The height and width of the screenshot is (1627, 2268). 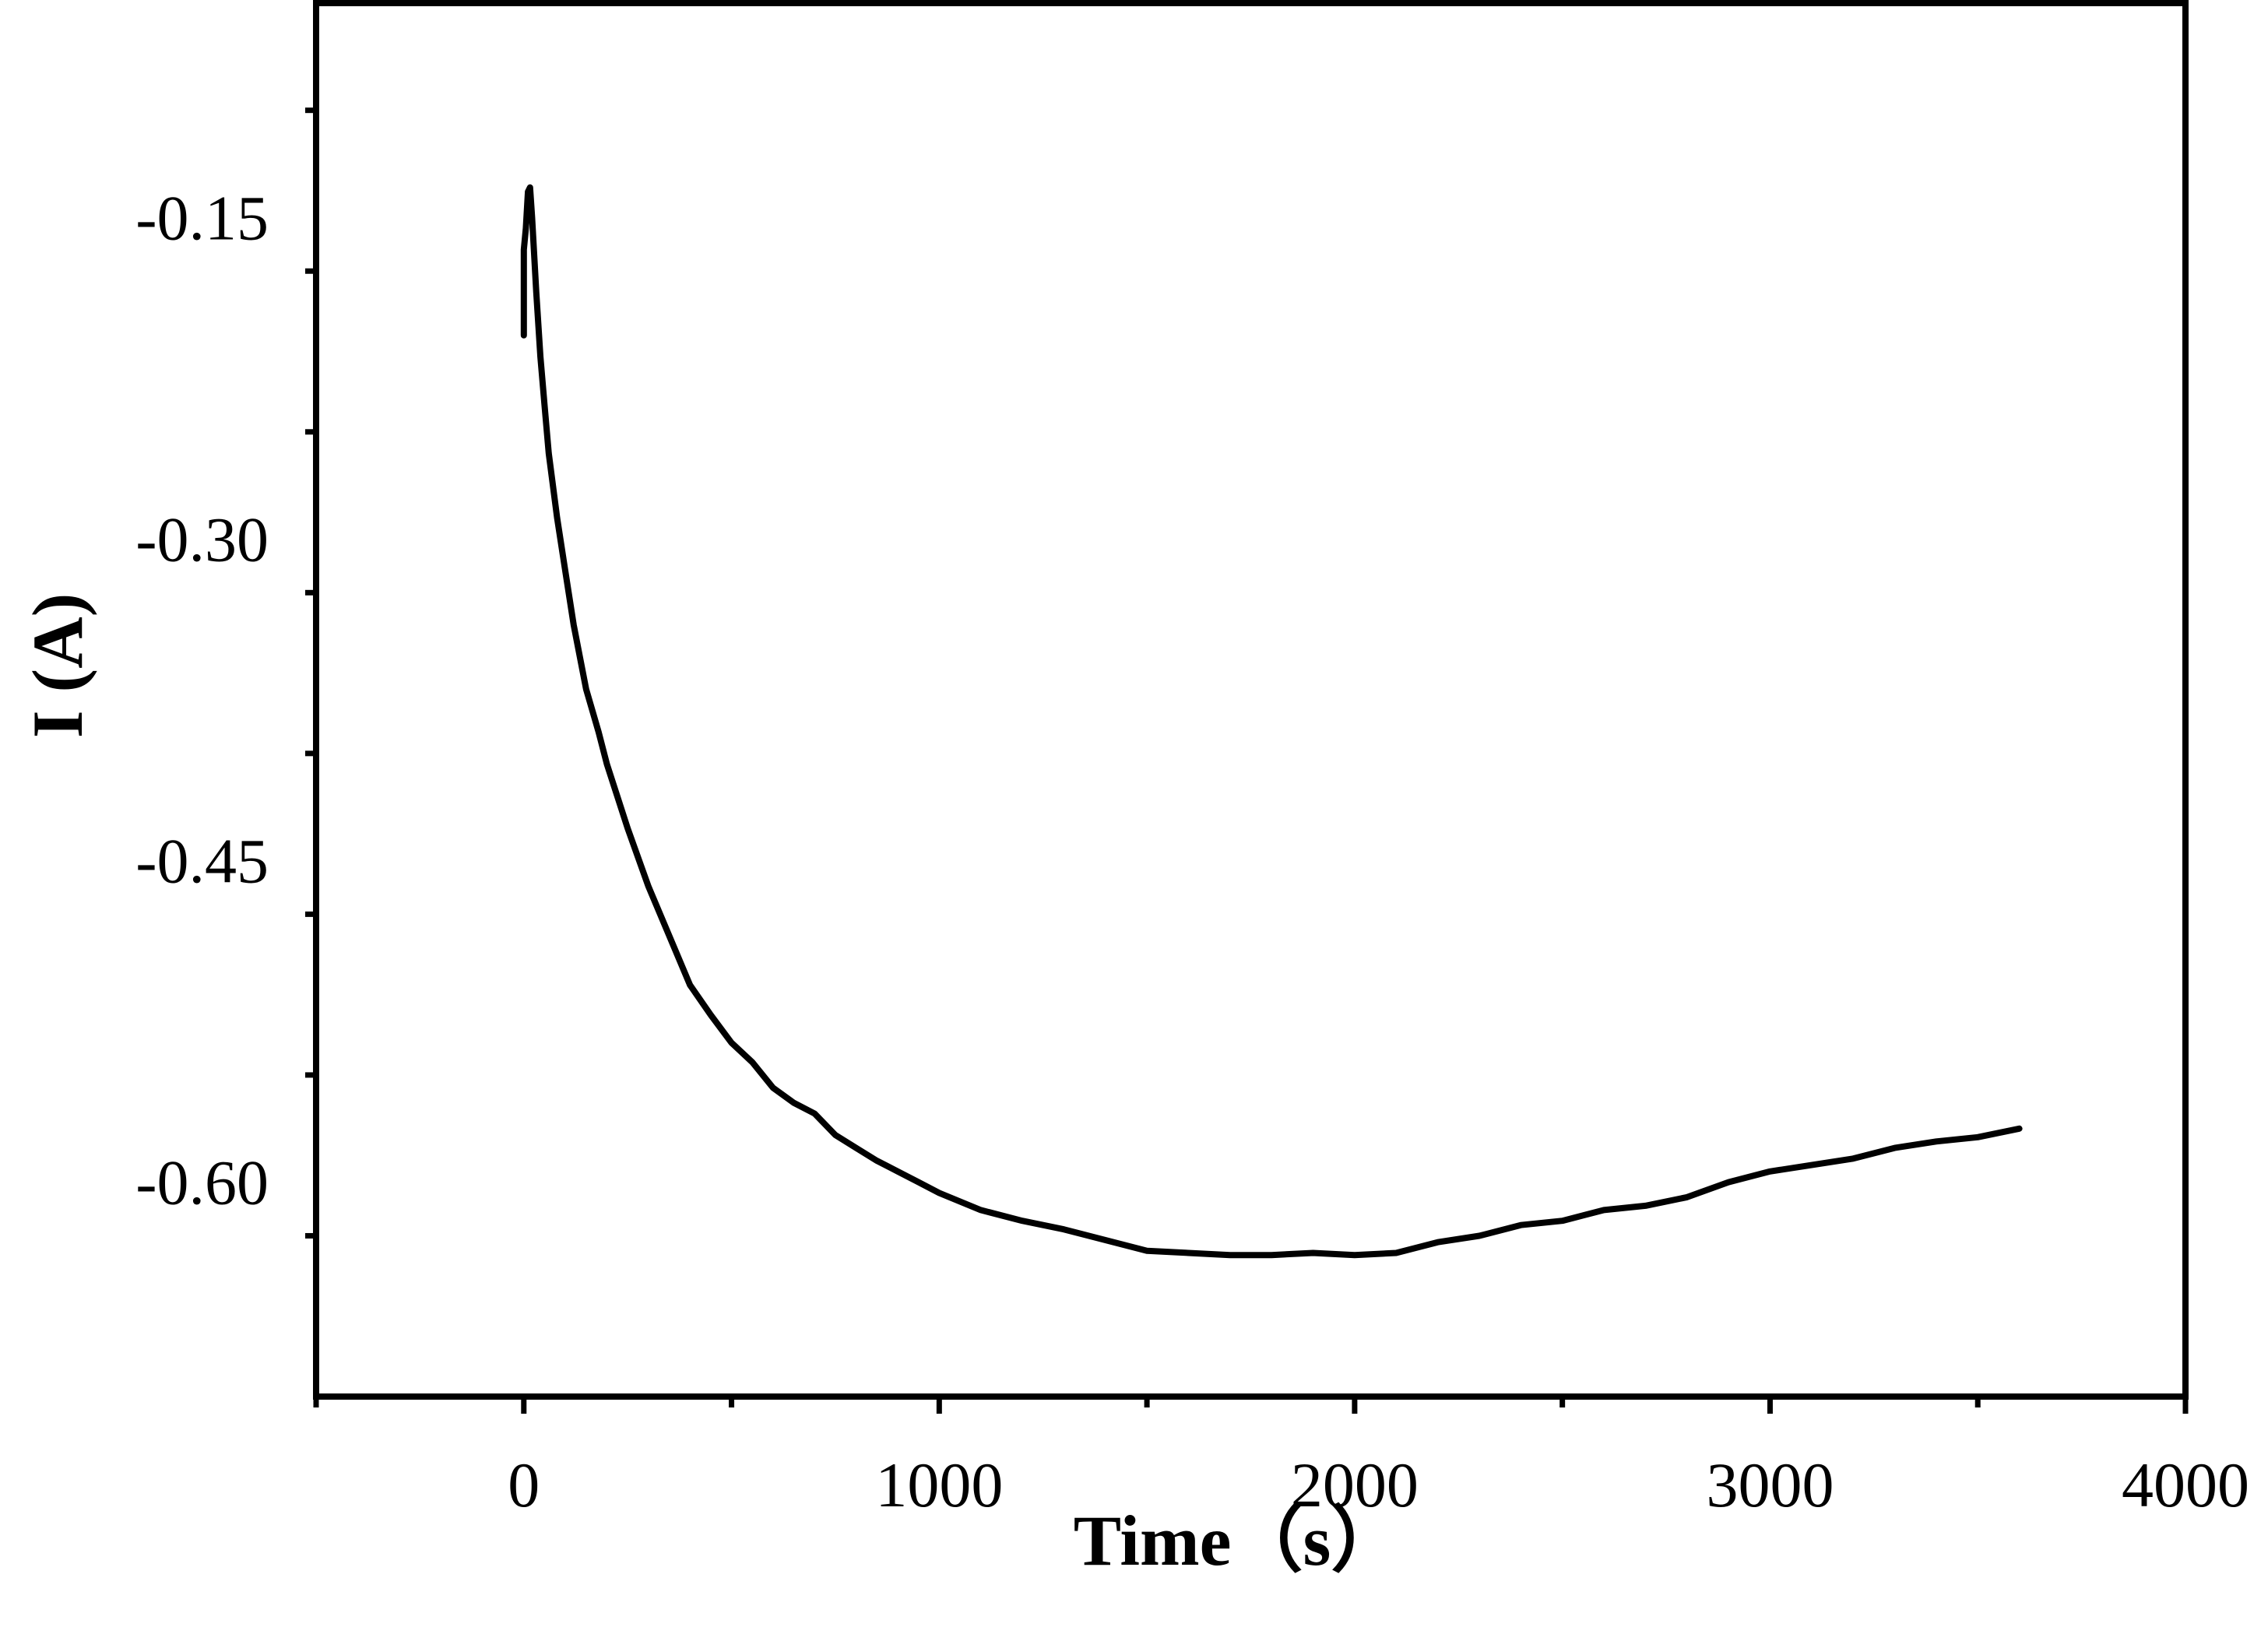 I want to click on y-tick-label: -0.60, so click(x=202, y=1182).